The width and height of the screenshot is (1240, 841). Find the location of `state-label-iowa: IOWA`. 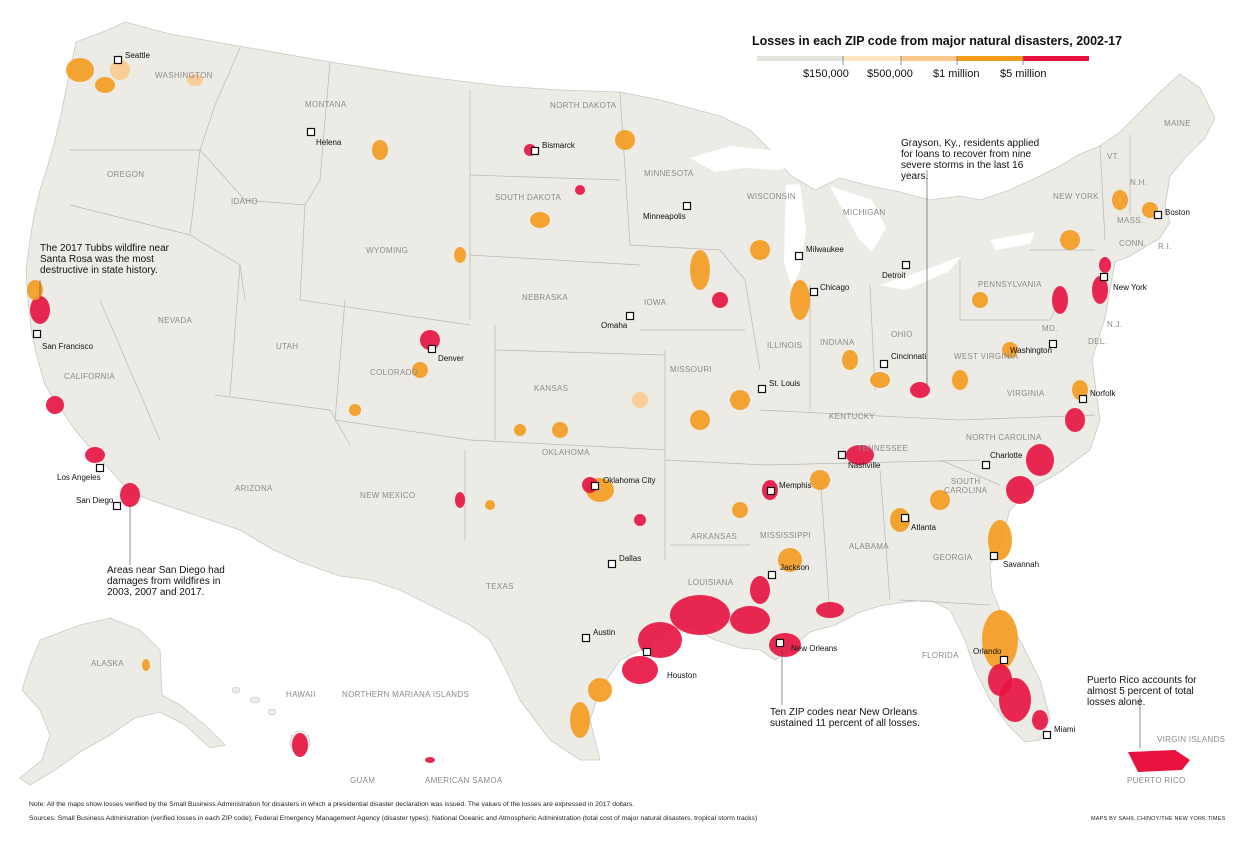

state-label-iowa: IOWA is located at coordinates (655, 302).